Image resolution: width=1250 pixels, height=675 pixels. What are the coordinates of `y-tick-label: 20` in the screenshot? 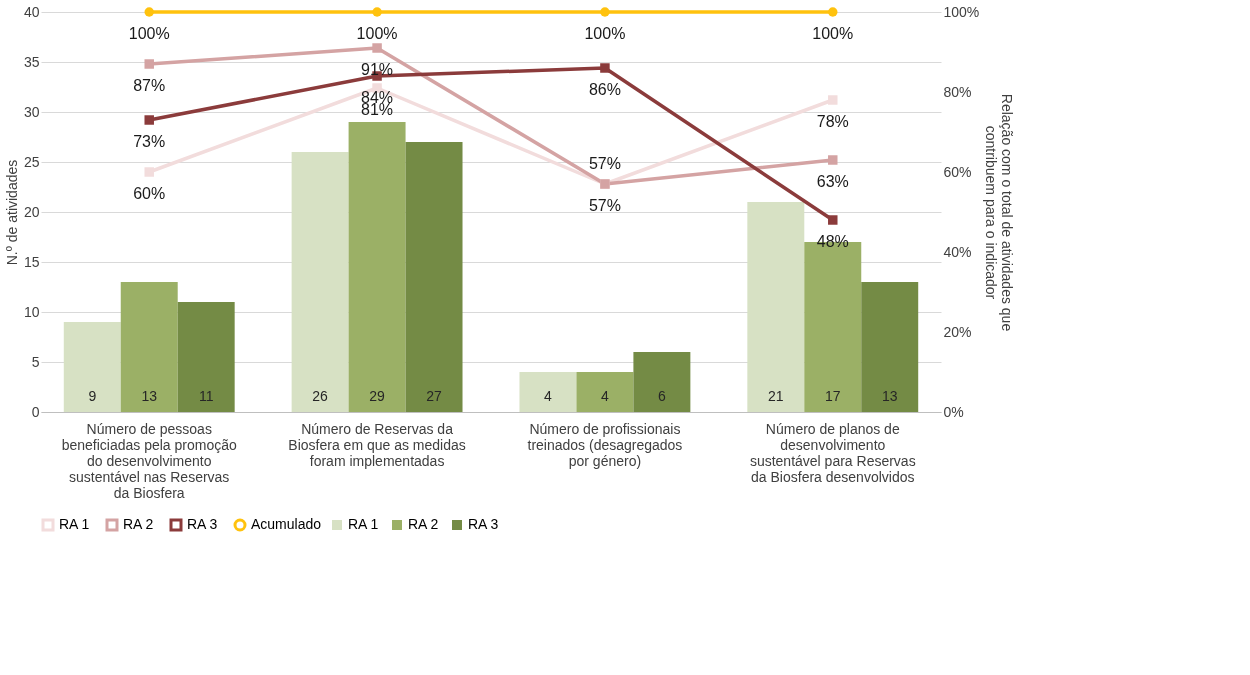 It's located at (31, 211).